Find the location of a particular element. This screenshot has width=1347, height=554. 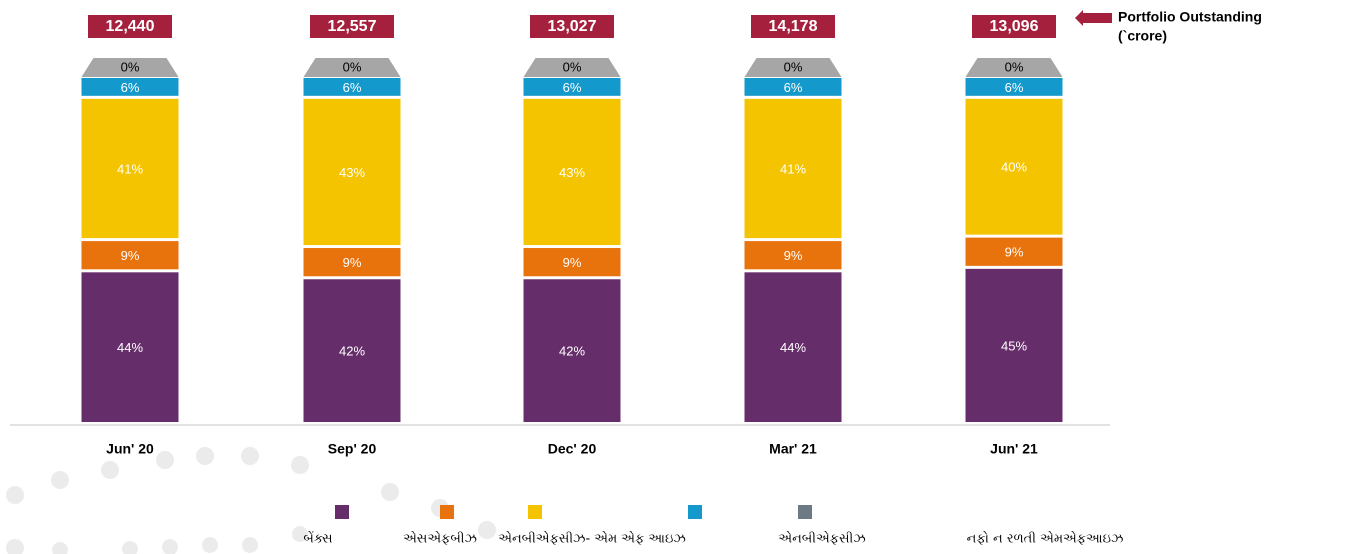

total-label: 13,027 is located at coordinates (572, 26).